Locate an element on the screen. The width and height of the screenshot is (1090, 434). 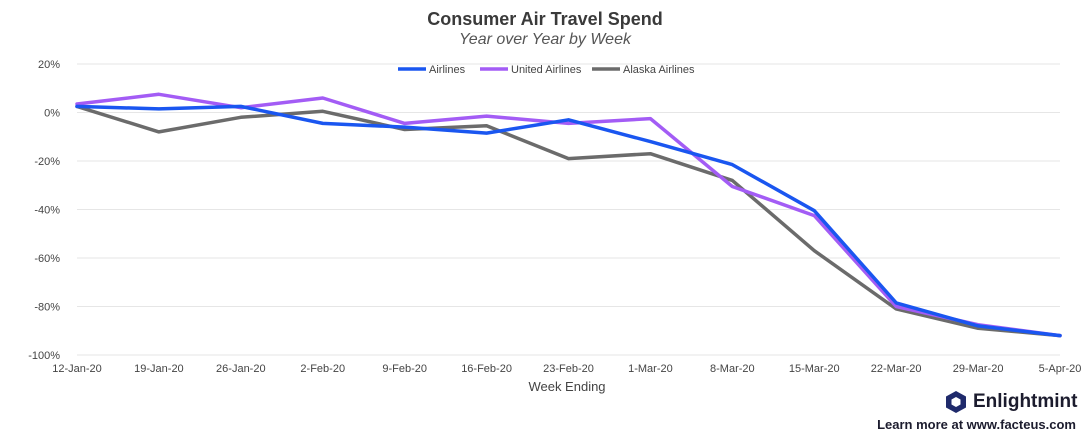
legend-label: Airlines is located at coordinates (447, 70).